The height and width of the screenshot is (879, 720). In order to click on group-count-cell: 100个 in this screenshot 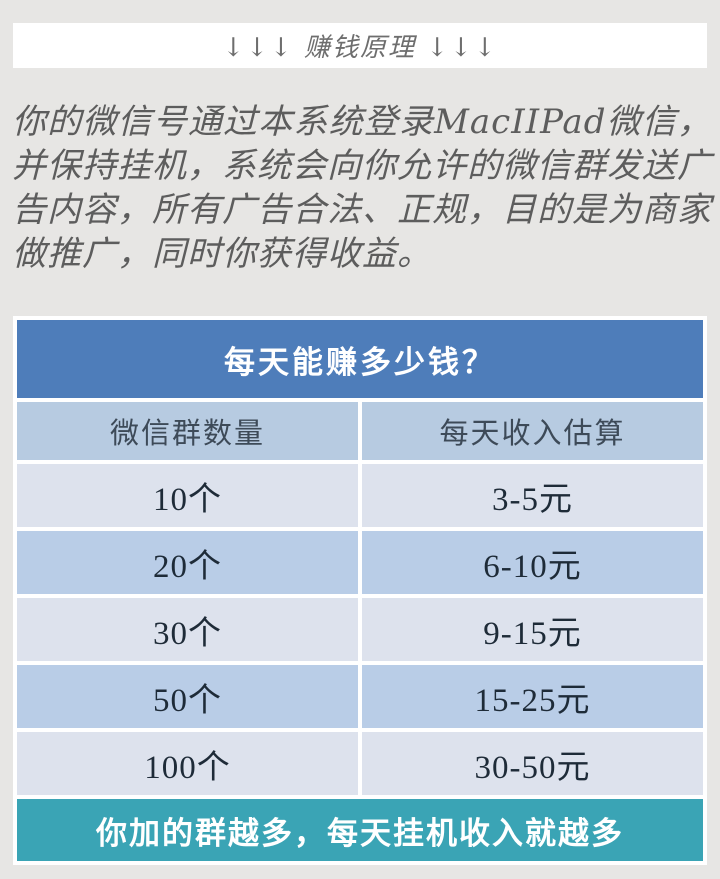, I will do `click(187, 763)`.